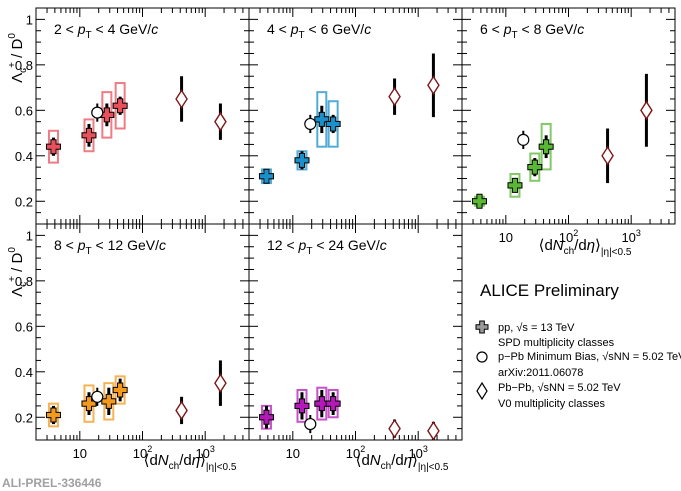 The image size is (681, 491). I want to click on panel-3: 6 < pT < 8 GeV/c, so click(568, 116).